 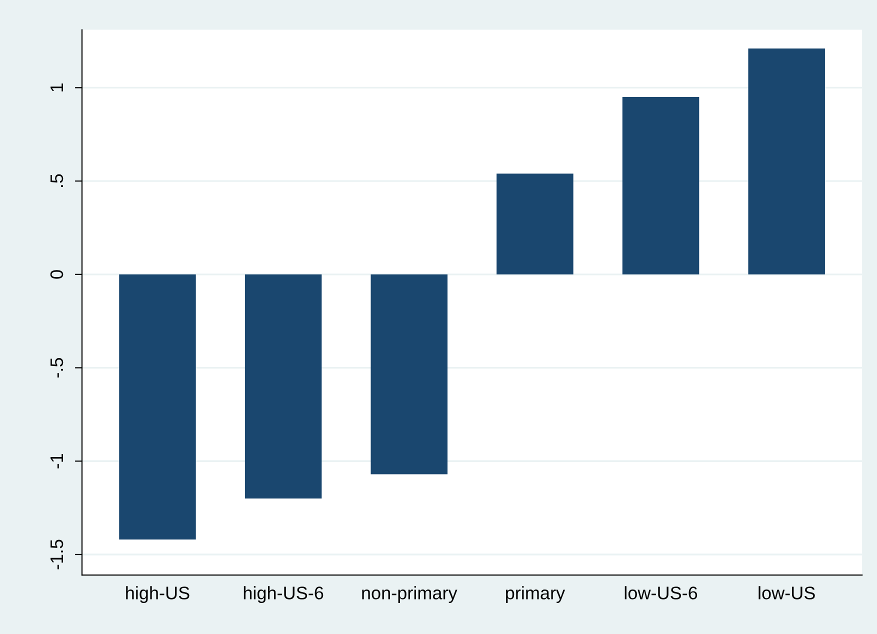 What do you see at coordinates (536, 594) in the screenshot?
I see `x-tick-label: primary` at bounding box center [536, 594].